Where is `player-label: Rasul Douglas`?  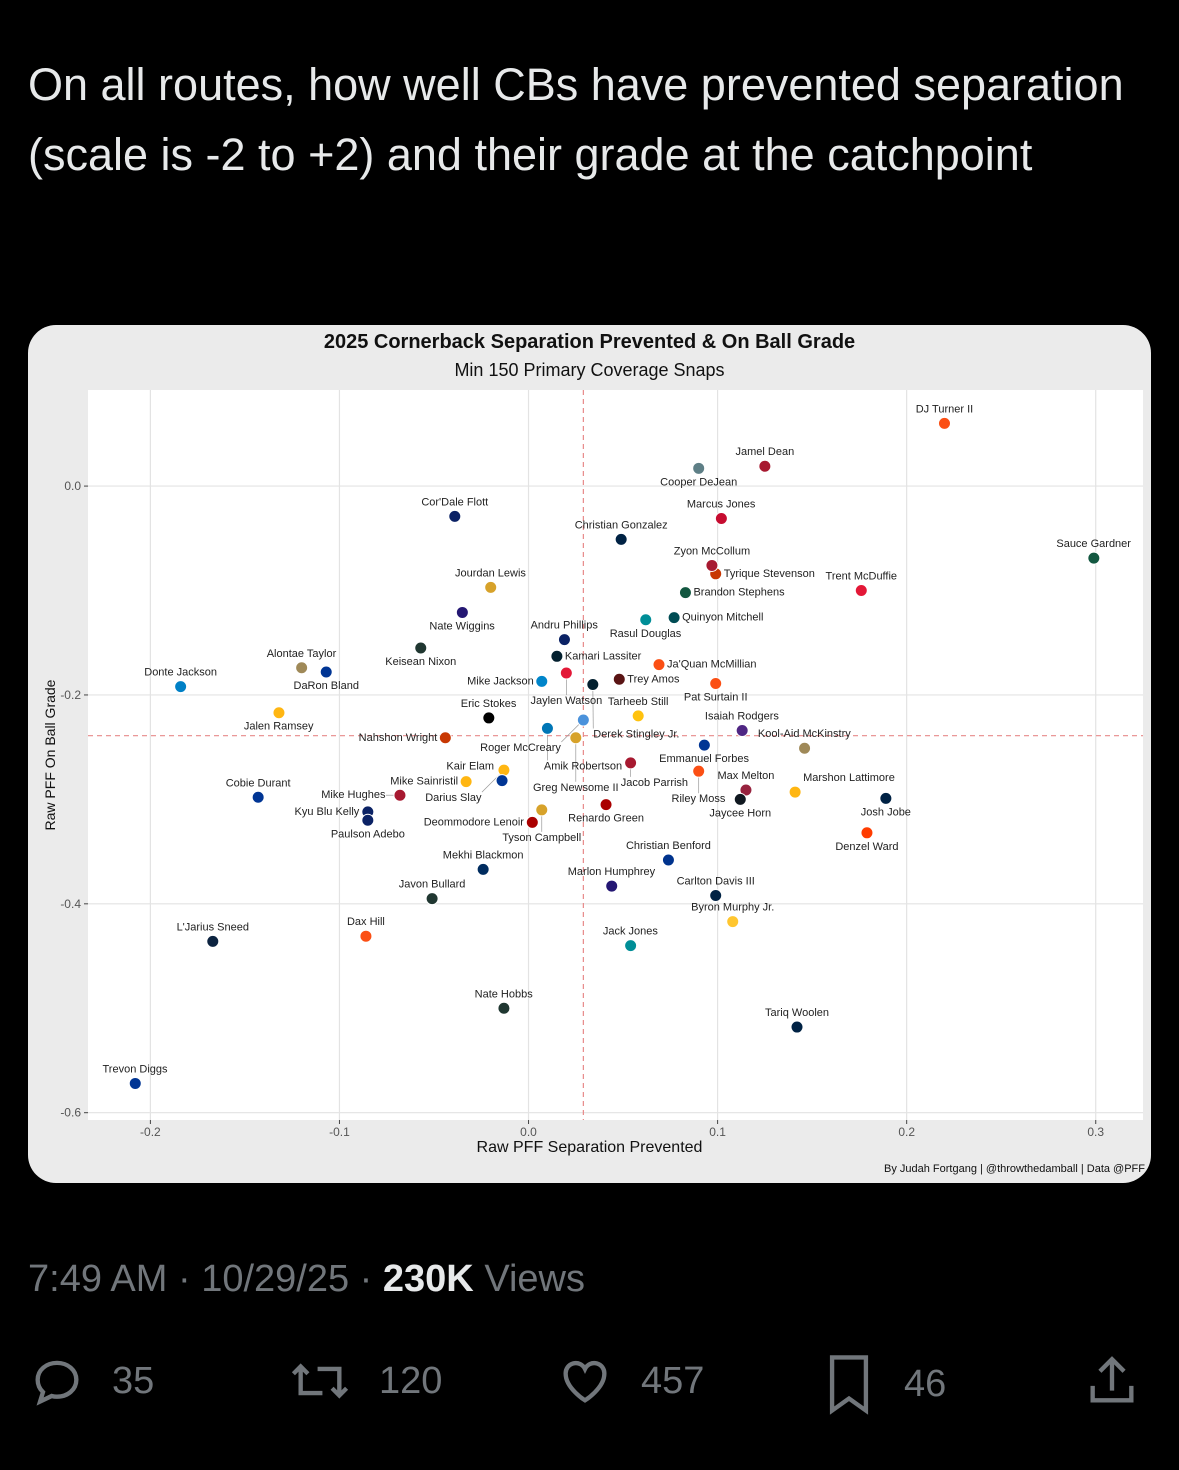 player-label: Rasul Douglas is located at coordinates (646, 634).